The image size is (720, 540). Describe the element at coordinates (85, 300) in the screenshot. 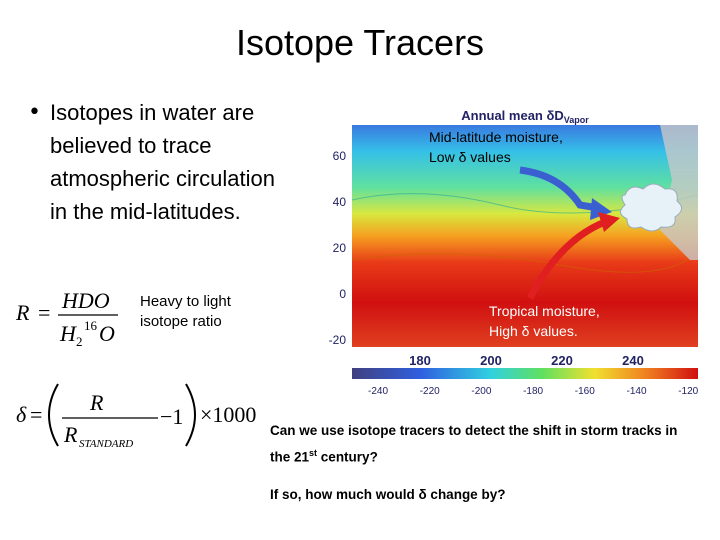

I see `formula-part: HDO` at that location.